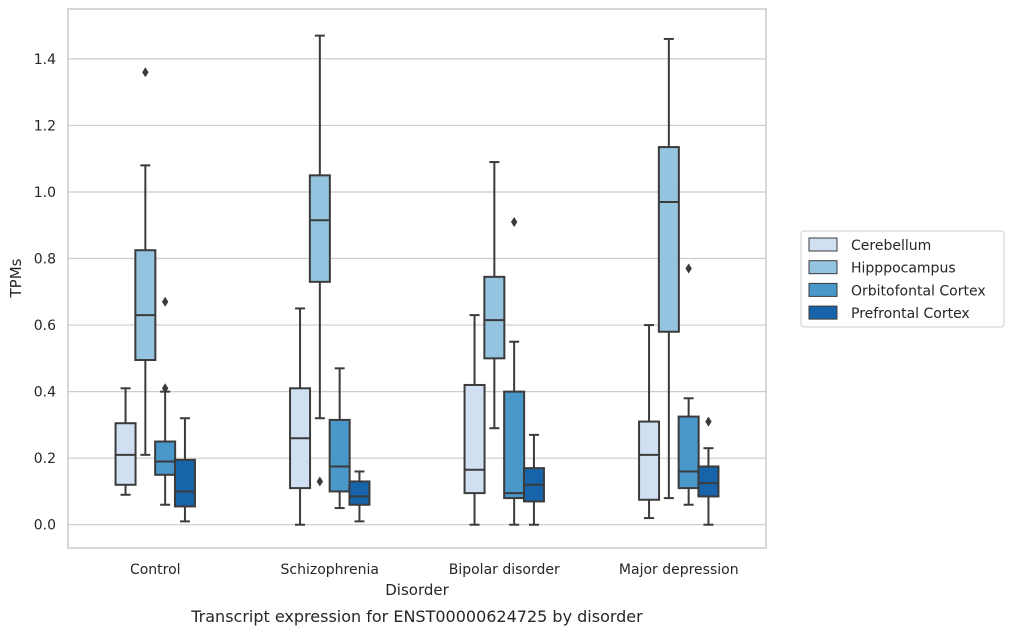  Describe the element at coordinates (679, 570) in the screenshot. I see `x-tick-label: Major depression` at that location.